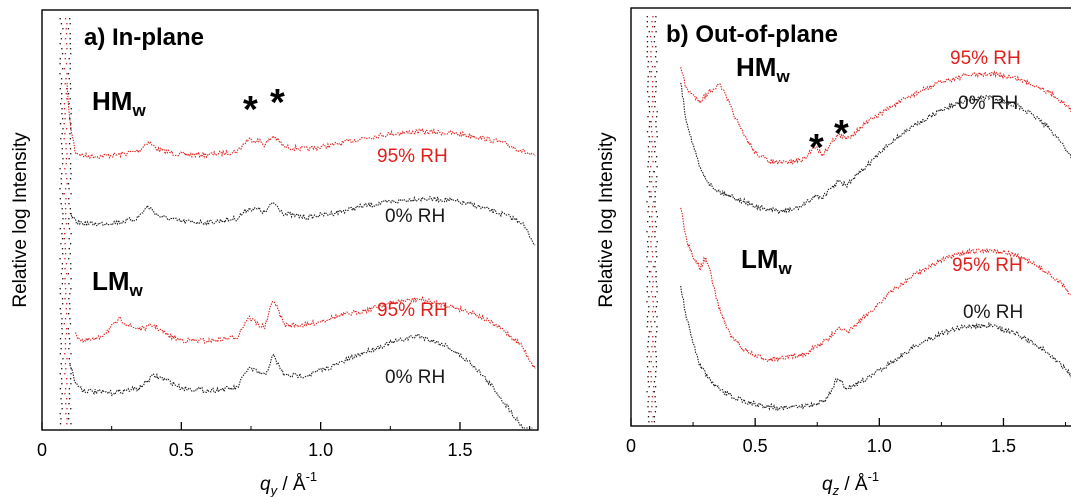 The height and width of the screenshot is (497, 1071). I want to click on panel-a-series-hmw-95rh, so click(301, 121).